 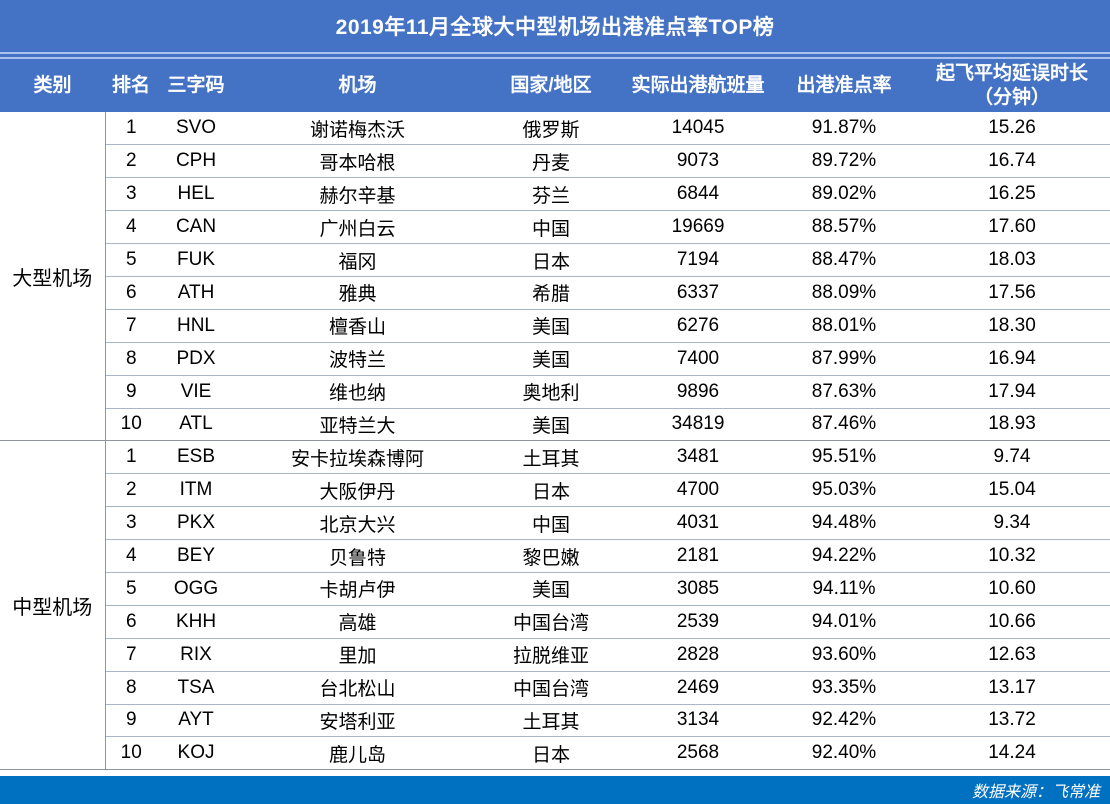 What do you see at coordinates (844, 85) in the screenshot?
I see `header-ontime: 出港准点率` at bounding box center [844, 85].